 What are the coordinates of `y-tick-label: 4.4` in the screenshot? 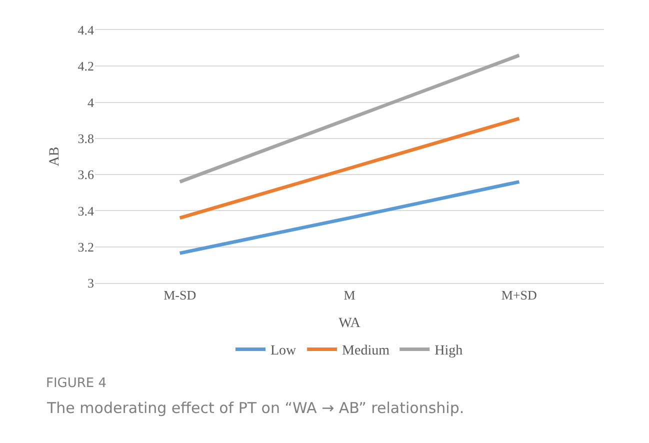 It's located at (86, 30).